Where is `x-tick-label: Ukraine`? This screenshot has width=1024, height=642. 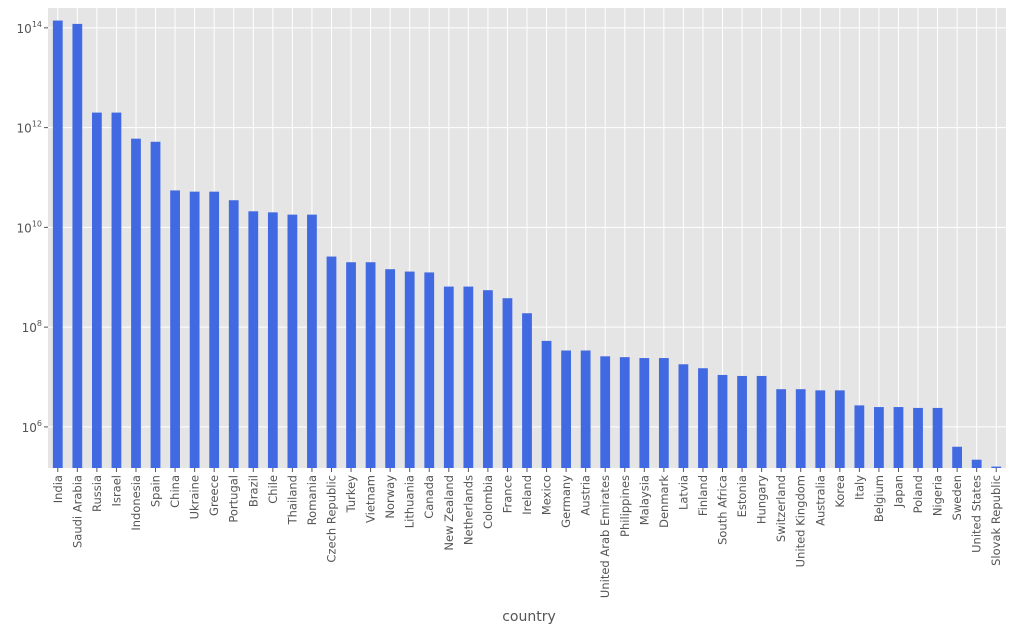 x-tick-label: Ukraine is located at coordinates (195, 497).